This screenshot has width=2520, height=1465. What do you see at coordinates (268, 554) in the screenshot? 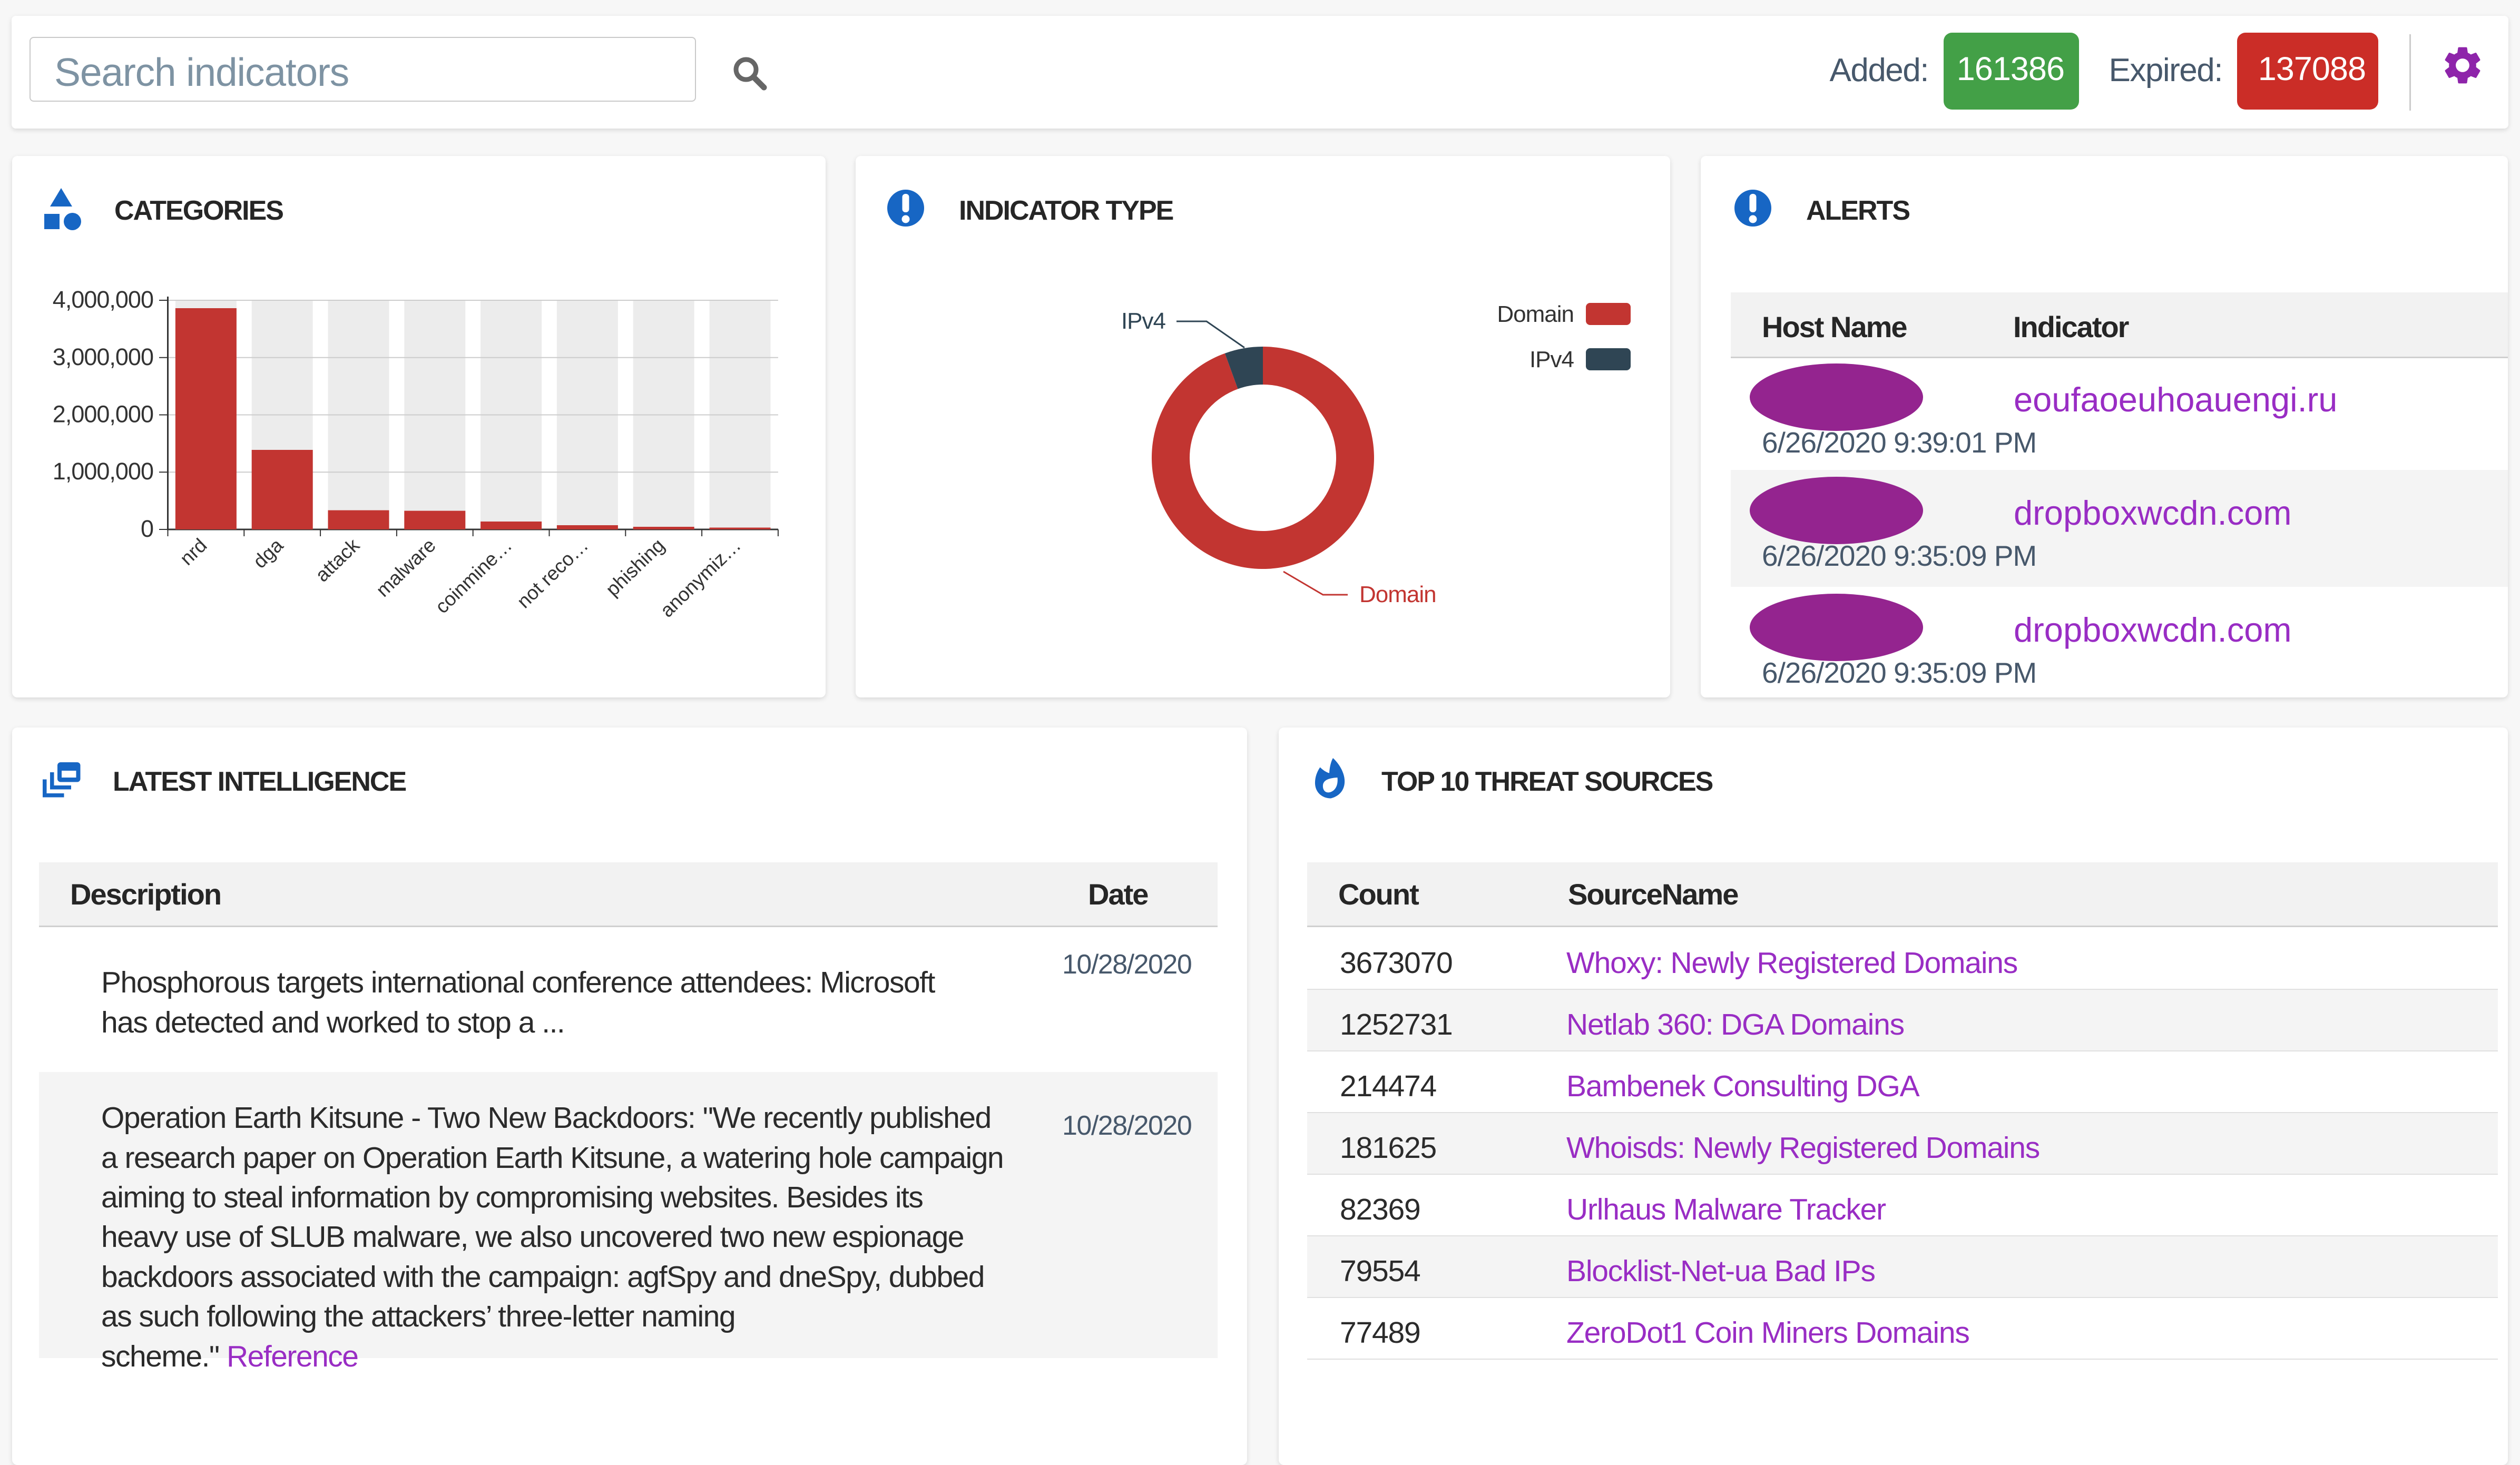
I see `svg-text: dga` at bounding box center [268, 554].